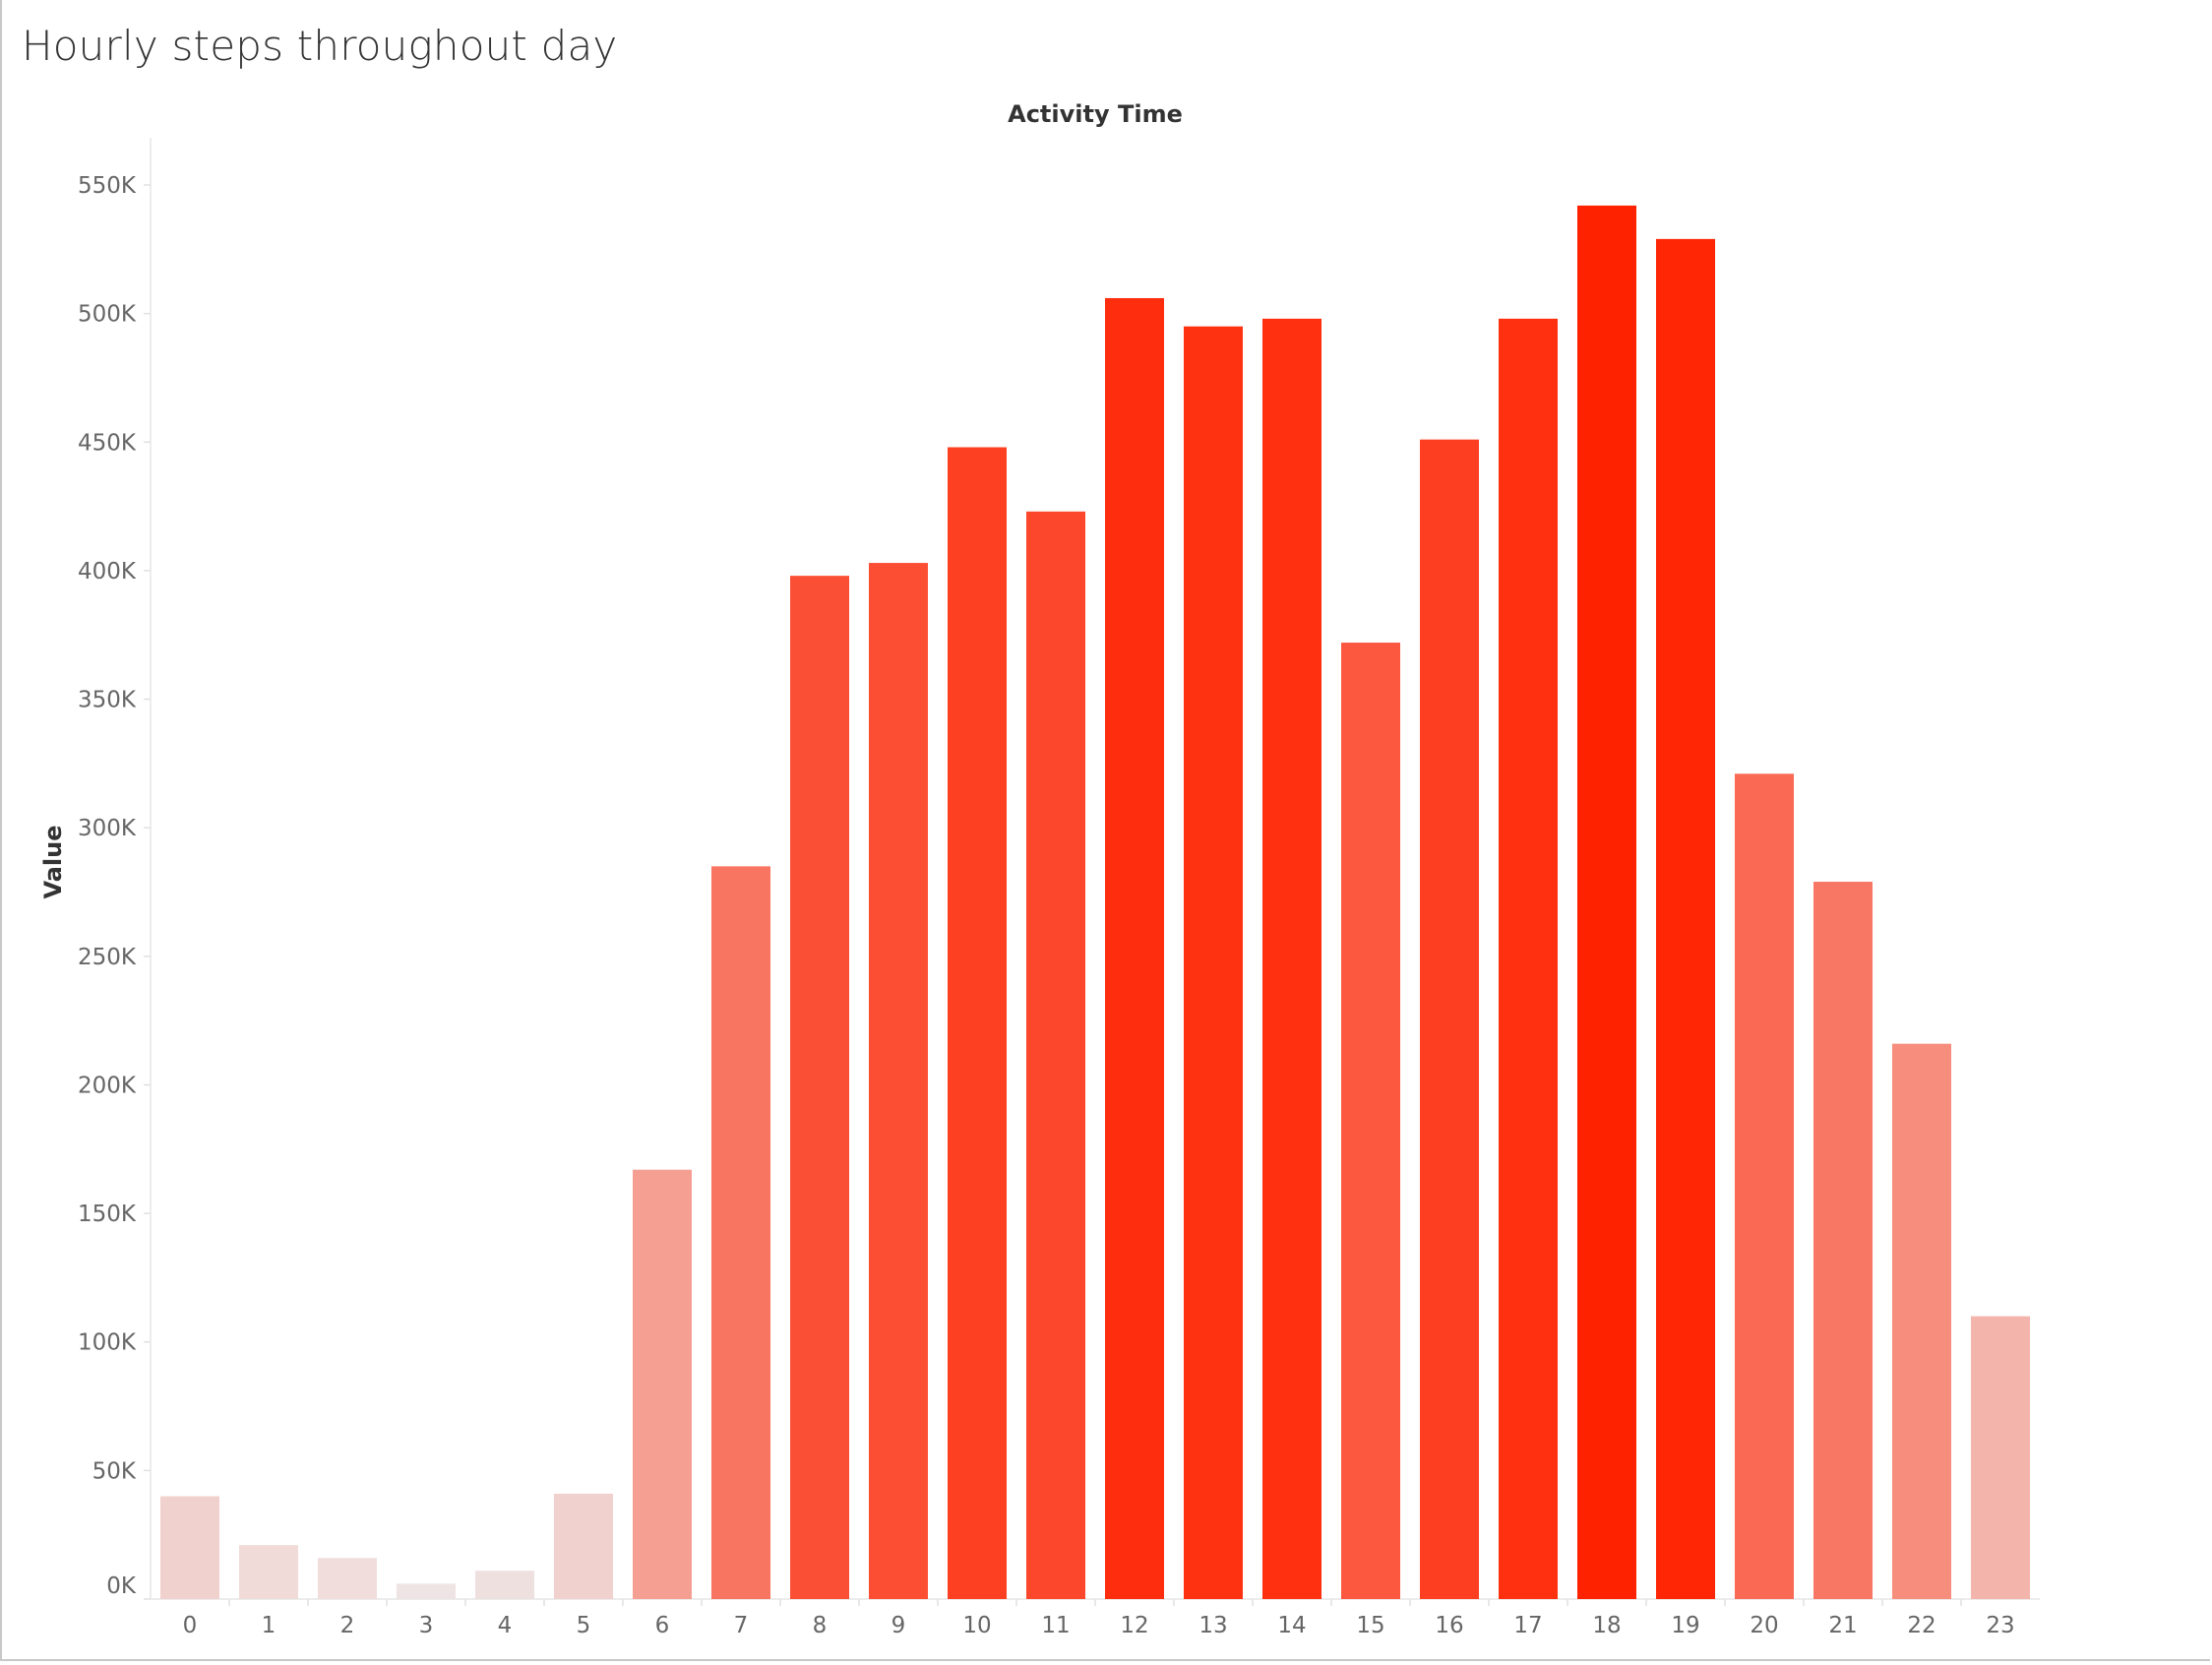 This screenshot has height=1665, width=2212. I want to click on x-tick-label: 14, so click(1291, 1625).